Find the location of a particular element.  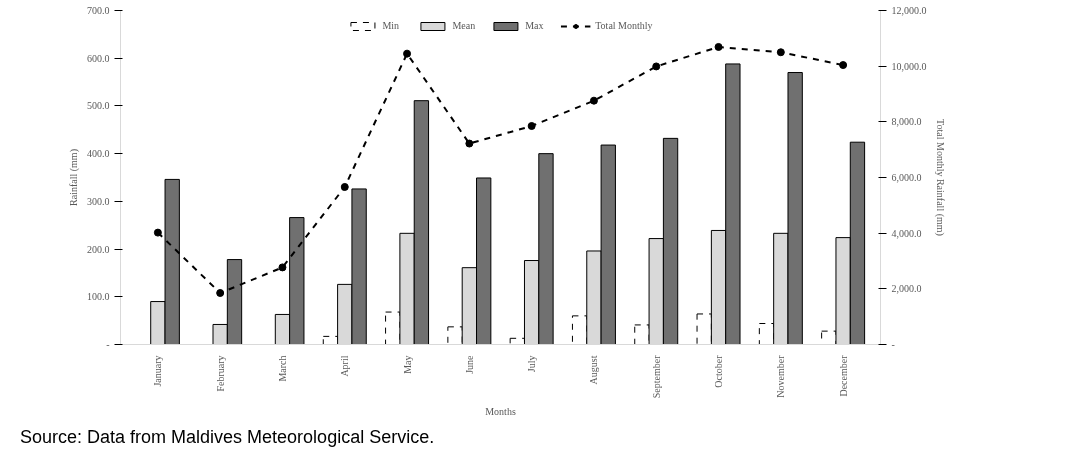

x-tick-label: April is located at coordinates (345, 366).